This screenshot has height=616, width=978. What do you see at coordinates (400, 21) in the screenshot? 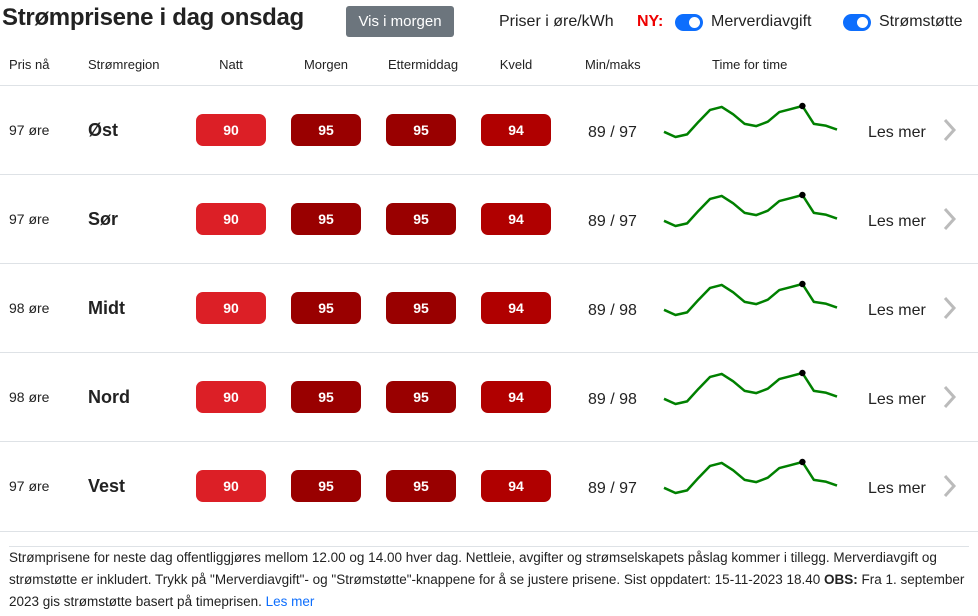
I see `show-tomorrow-button: Vis i morgen` at bounding box center [400, 21].